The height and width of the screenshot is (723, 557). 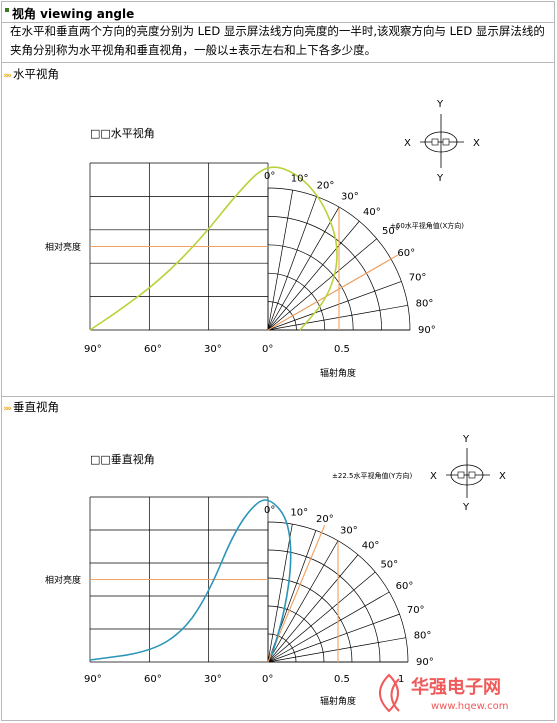 I want to click on watermark-text: 华强电子网, so click(x=456, y=687).